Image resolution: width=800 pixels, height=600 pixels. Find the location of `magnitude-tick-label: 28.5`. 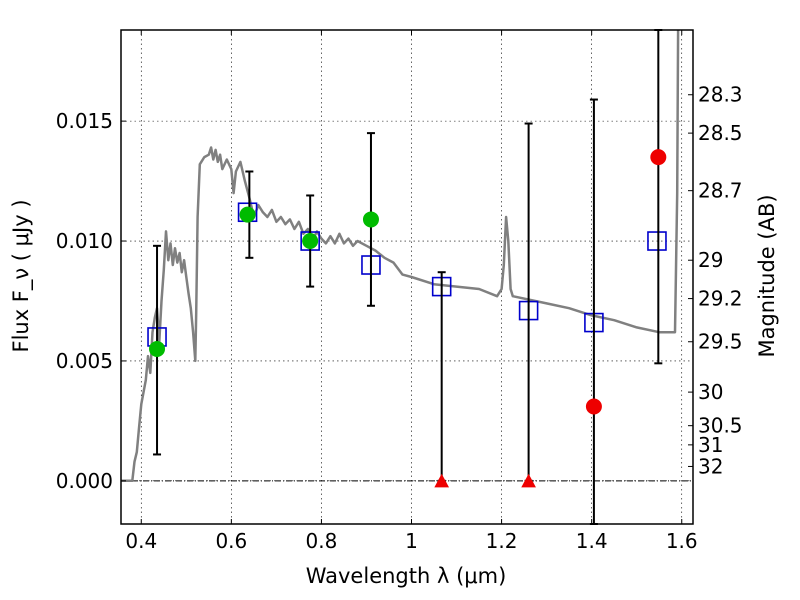

magnitude-tick-label: 28.5 is located at coordinates (720, 133).